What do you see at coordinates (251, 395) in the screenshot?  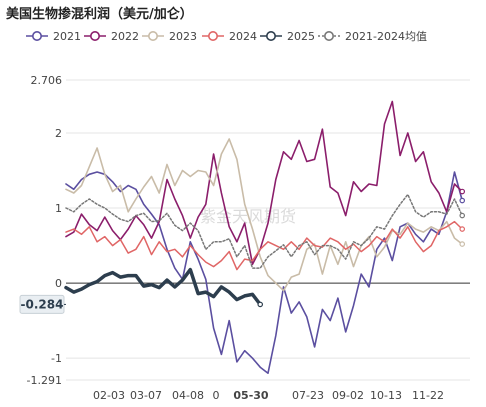 I see `x-tick-label: 05-30` at bounding box center [251, 395].